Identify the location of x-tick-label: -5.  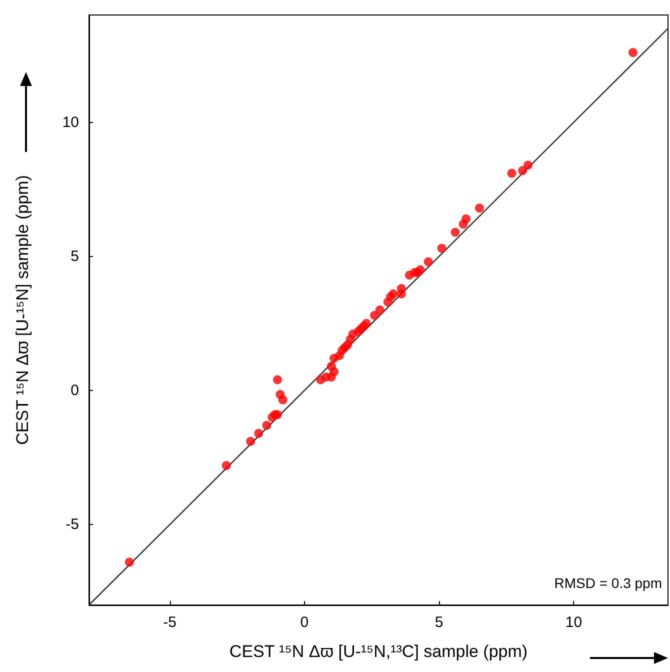
(169, 622).